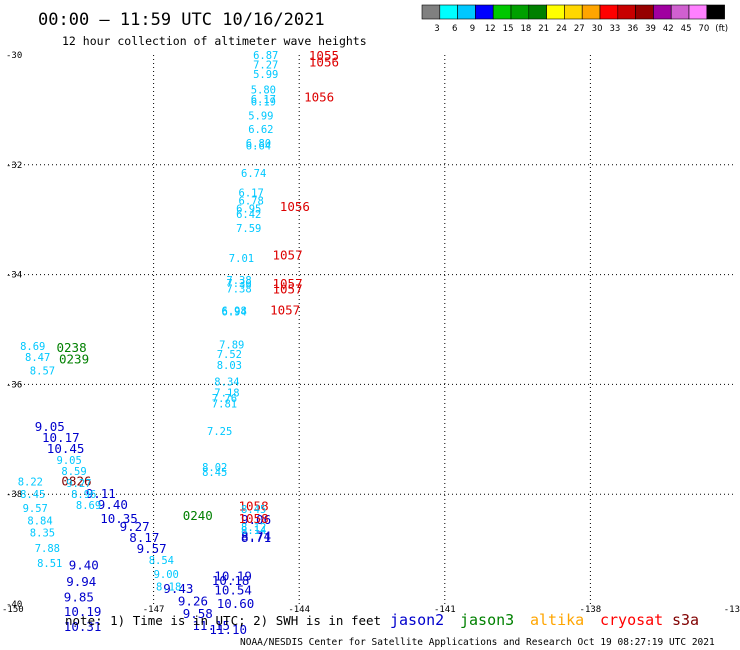 This screenshot has height=650, width=740. Describe the element at coordinates (253, 510) in the screenshot. I see `swh-value: 8.45` at that location.